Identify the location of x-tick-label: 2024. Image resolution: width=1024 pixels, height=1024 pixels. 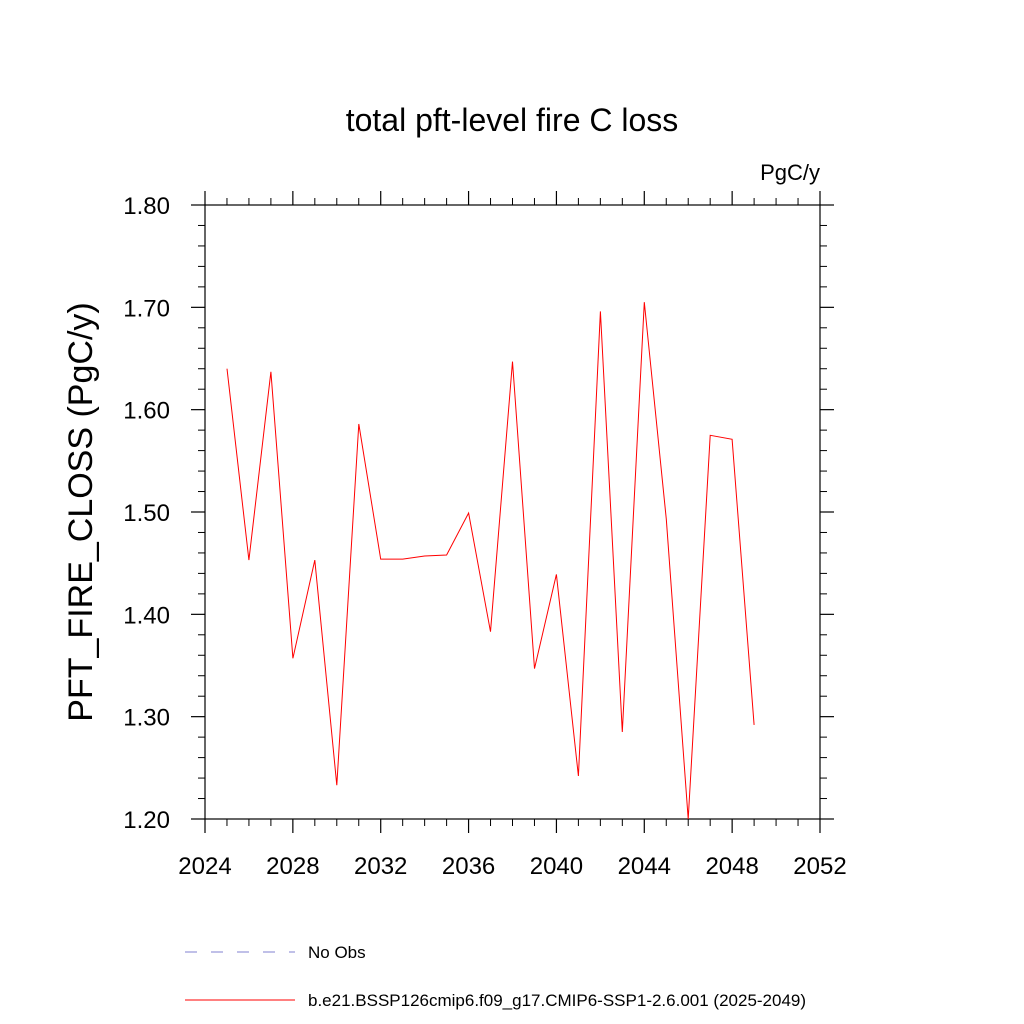
(204, 866).